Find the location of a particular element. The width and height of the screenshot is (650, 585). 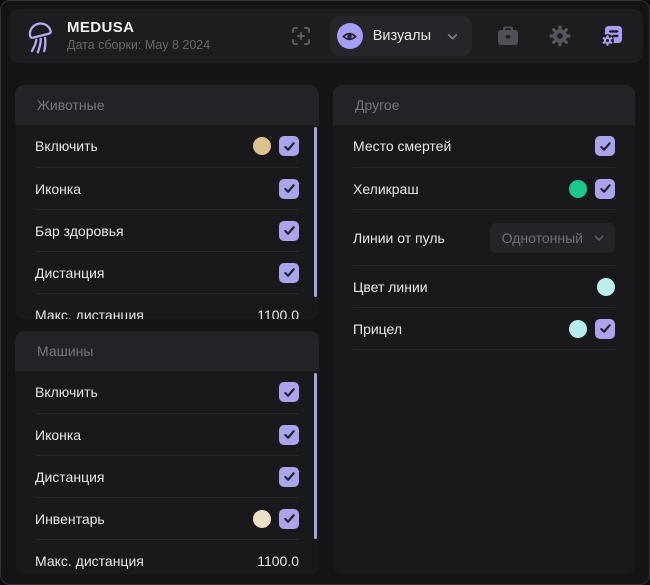

category-dropdown-button: Визуалы is located at coordinates (400, 36).